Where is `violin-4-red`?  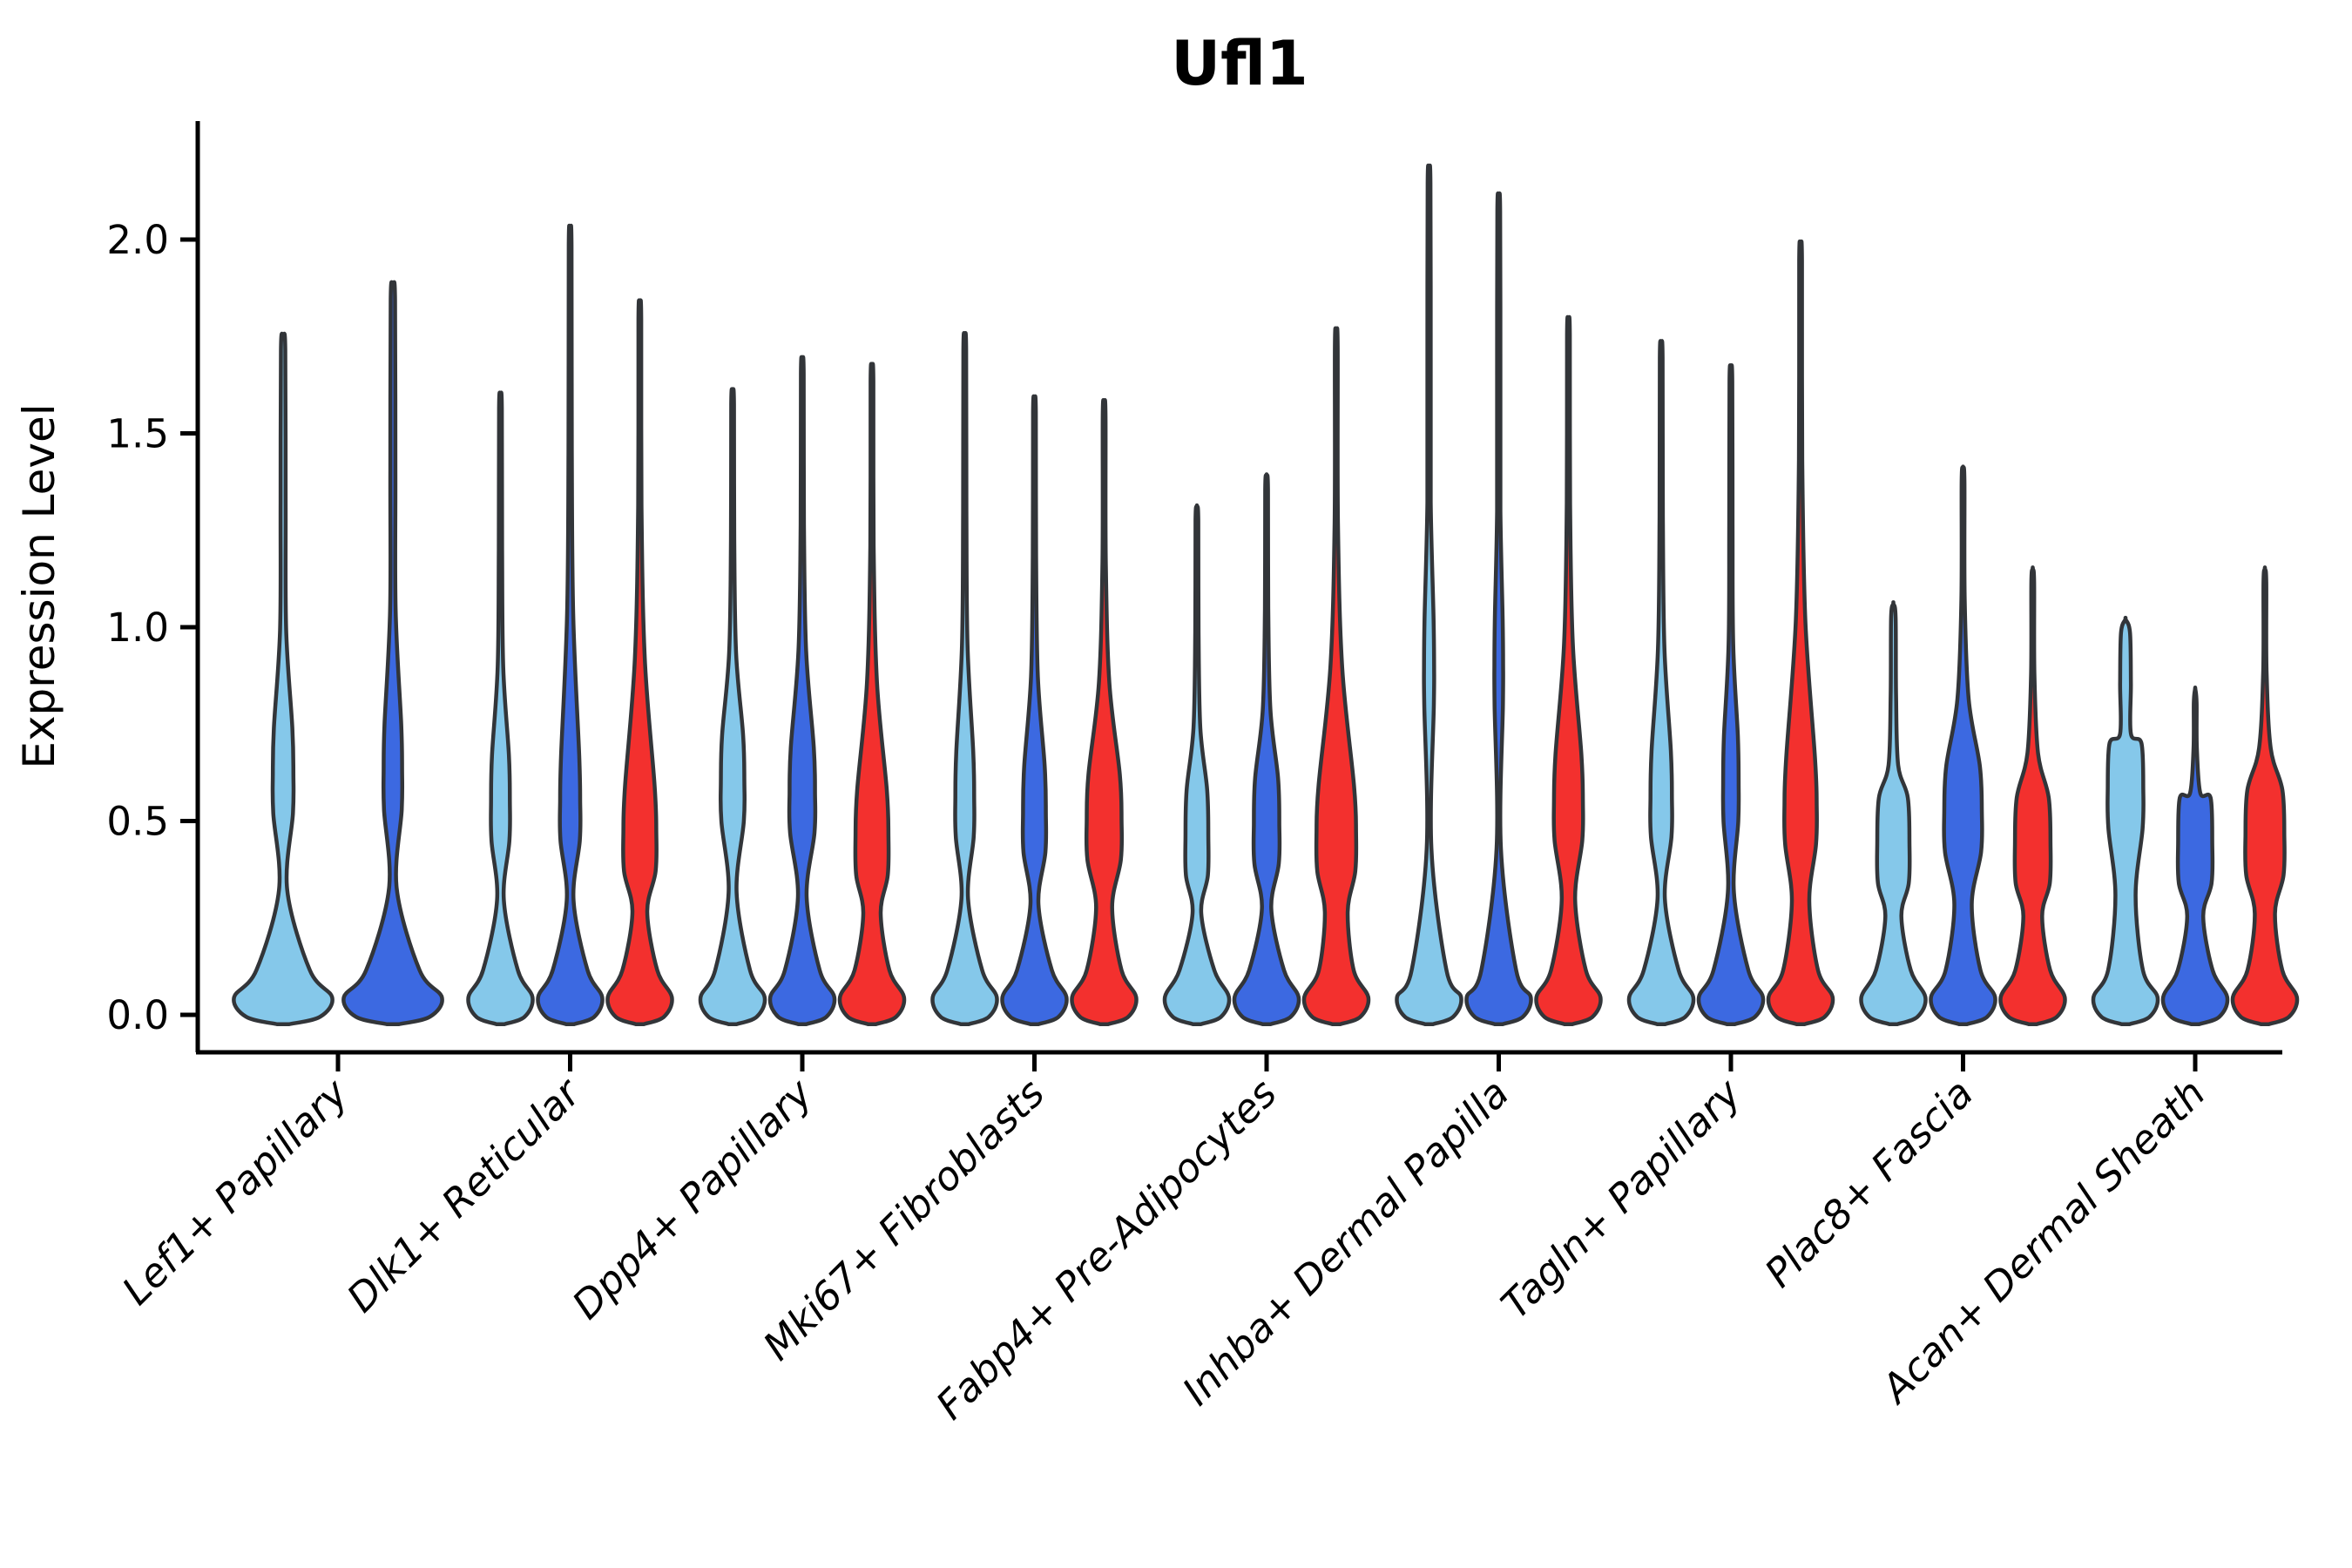
violin-4-red is located at coordinates (1104, 711).